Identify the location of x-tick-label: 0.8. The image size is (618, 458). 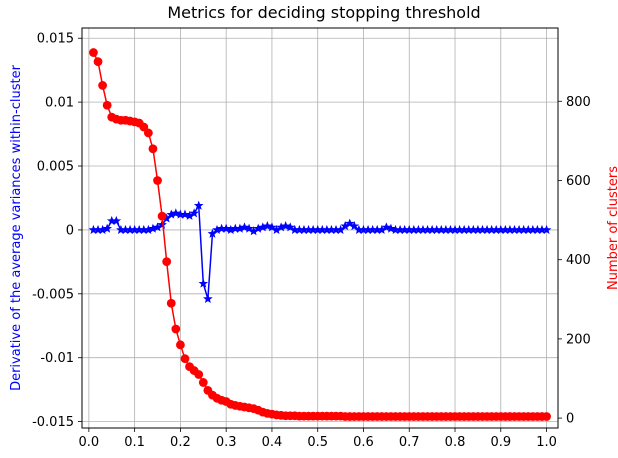
(455, 442).